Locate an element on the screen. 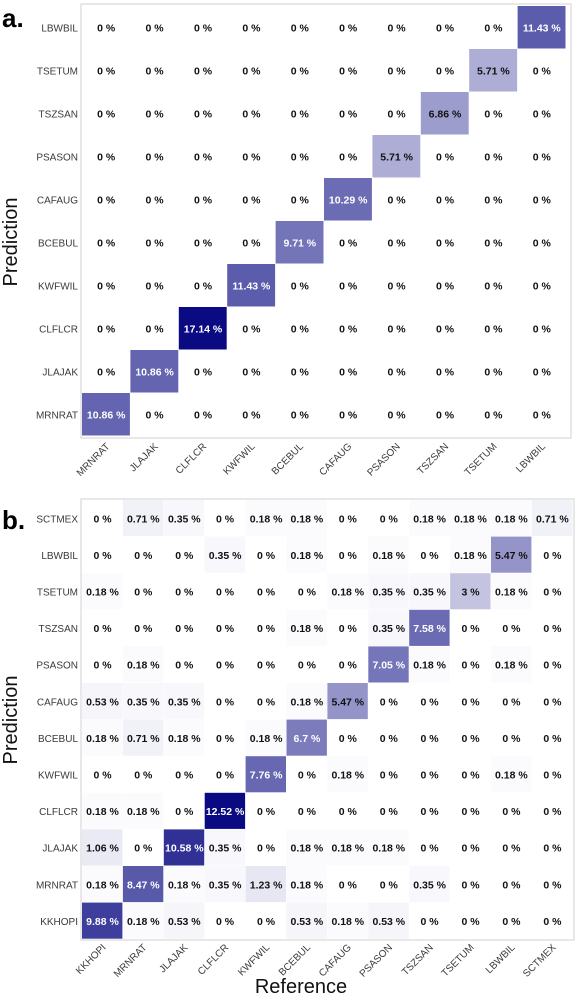 This screenshot has width=578, height=1000. cell-label-a-r7-c2: 17.14 % is located at coordinates (203, 330).